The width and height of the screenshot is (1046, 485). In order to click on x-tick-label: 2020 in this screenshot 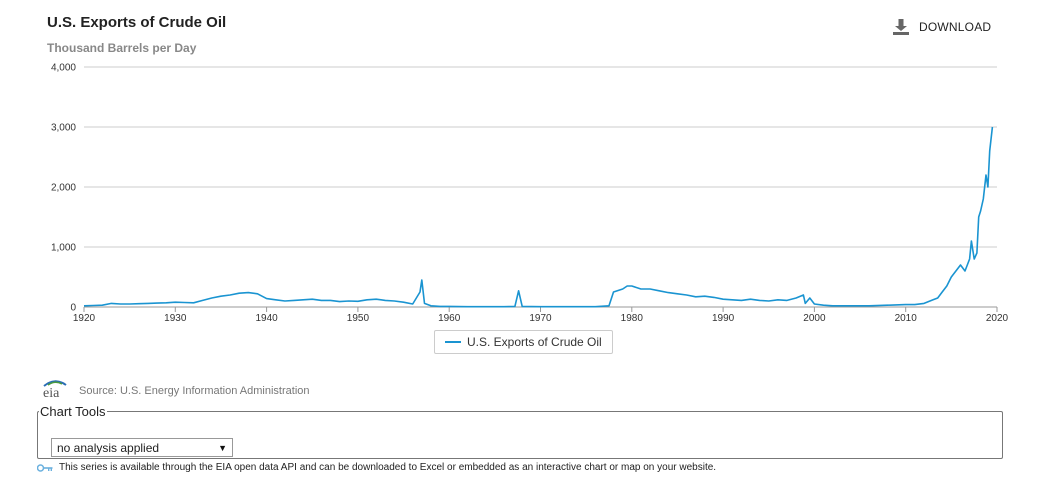, I will do `click(997, 318)`.